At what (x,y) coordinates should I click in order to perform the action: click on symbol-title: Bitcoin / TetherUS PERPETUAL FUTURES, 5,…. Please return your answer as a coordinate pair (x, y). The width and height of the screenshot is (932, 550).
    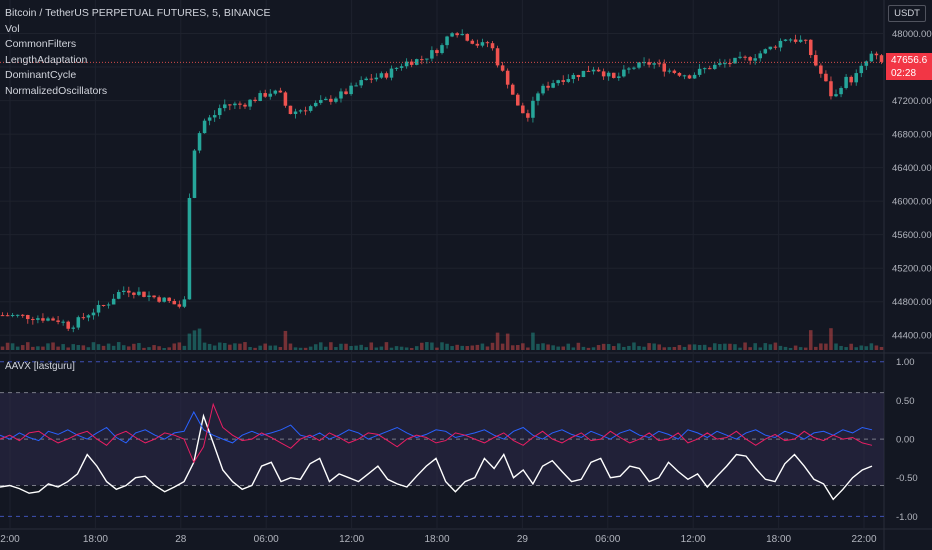
    Looking at the image, I should click on (138, 13).